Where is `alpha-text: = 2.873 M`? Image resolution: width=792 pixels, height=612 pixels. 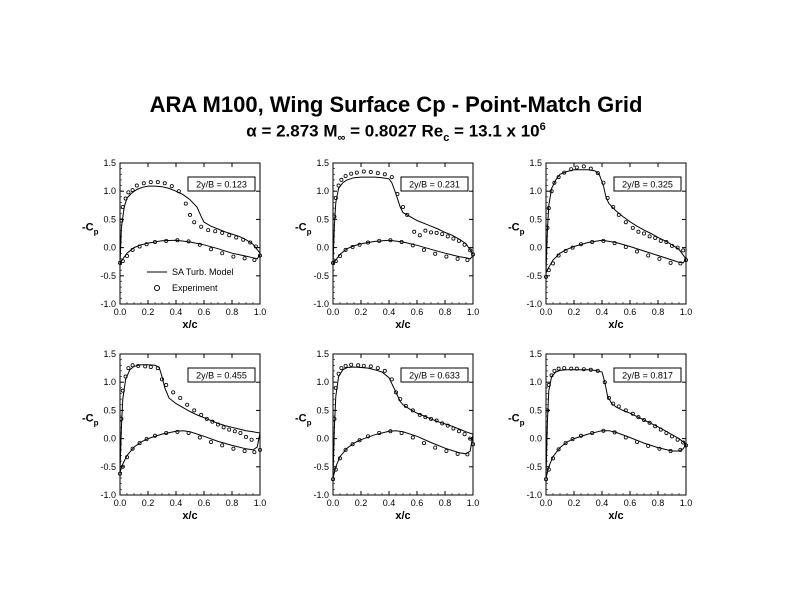 alpha-text: = 2.873 M is located at coordinates (297, 131).